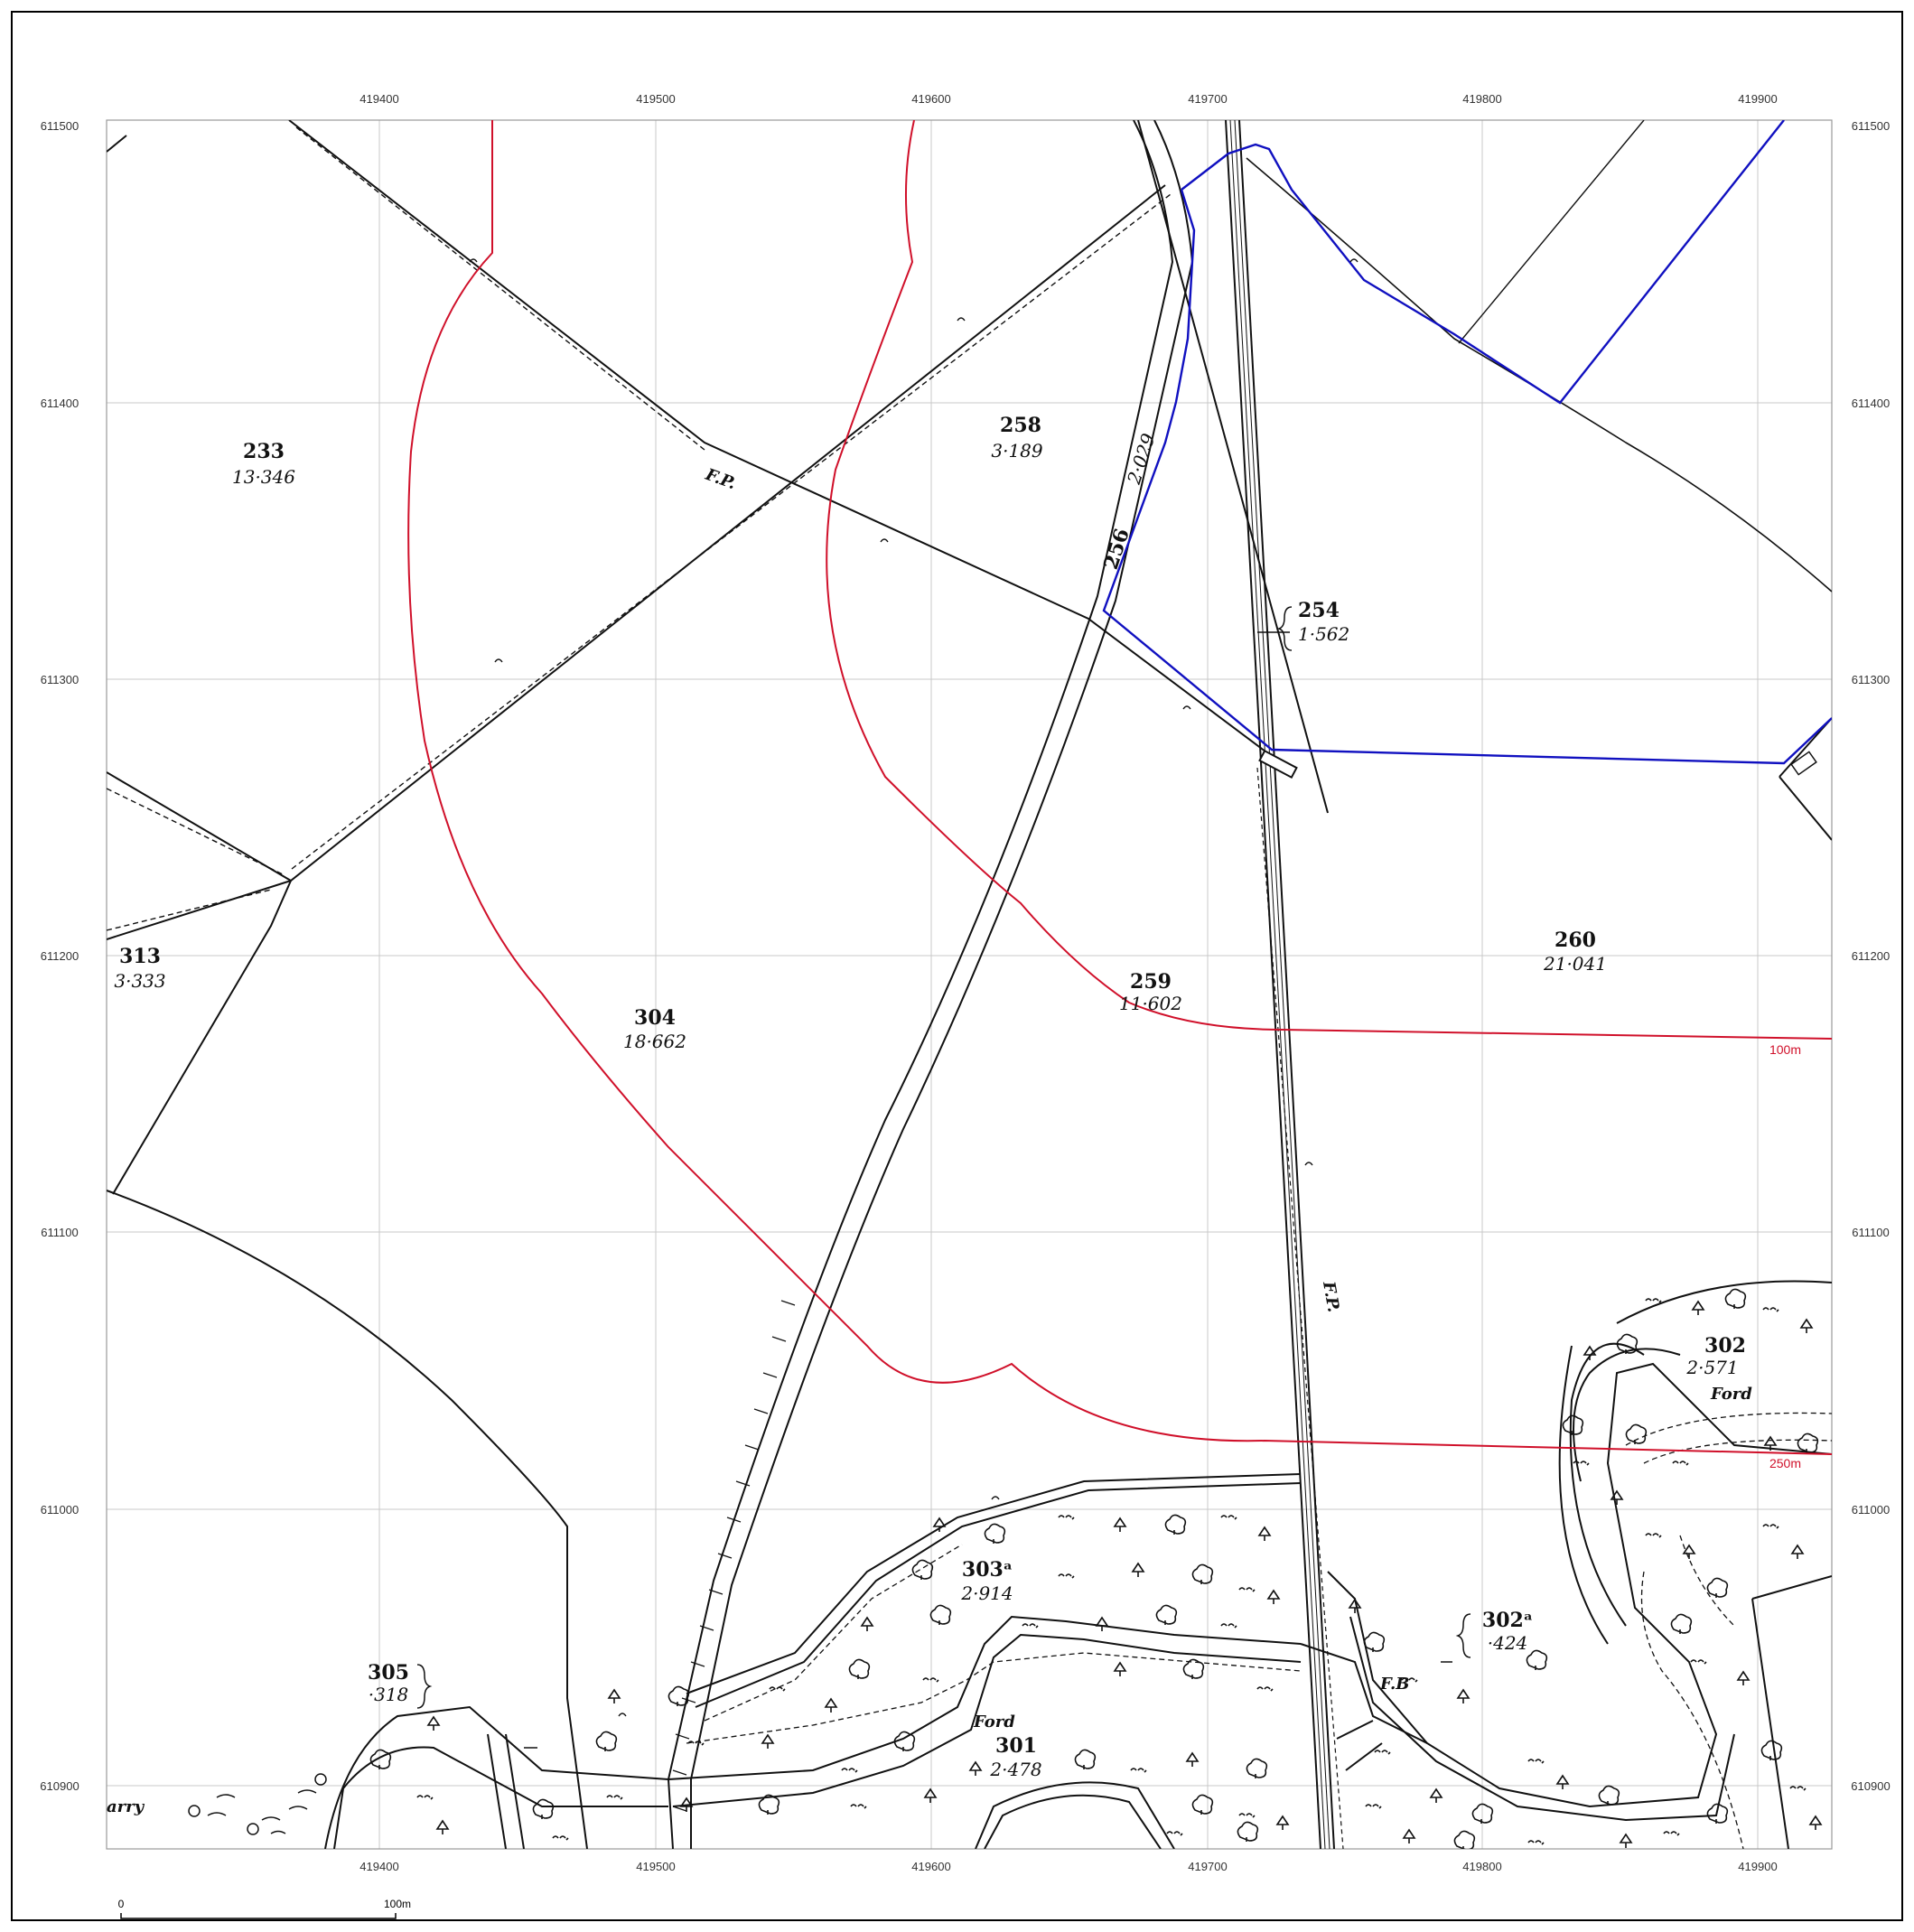  What do you see at coordinates (60, 679) in the screenshot?
I see `northing-label: 611300` at bounding box center [60, 679].